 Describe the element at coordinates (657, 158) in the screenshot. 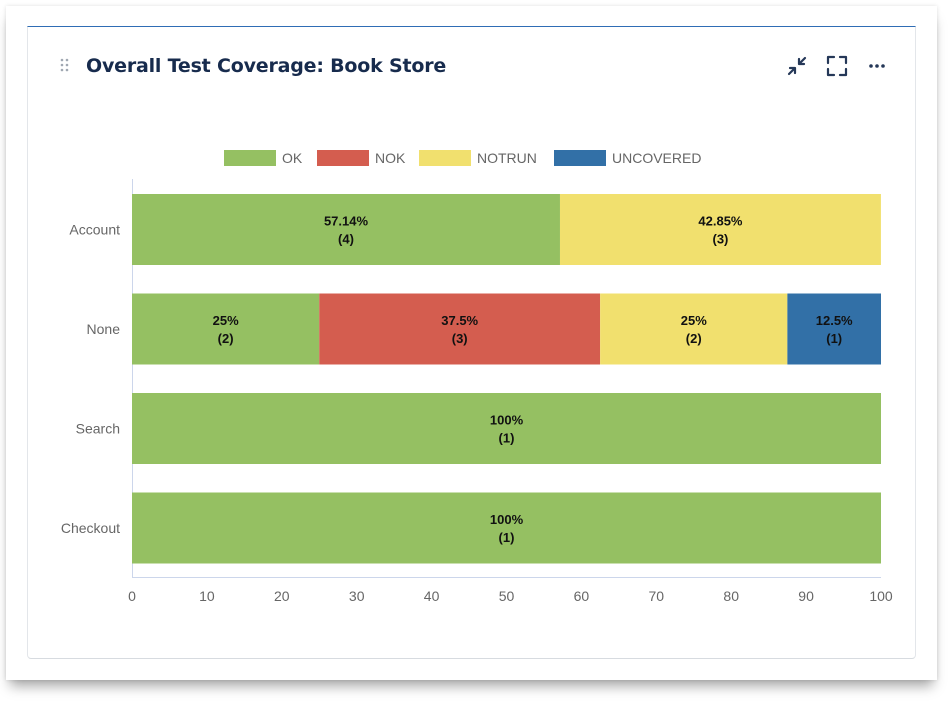

I see `legend-label-uncovered: UNCOVERED` at that location.